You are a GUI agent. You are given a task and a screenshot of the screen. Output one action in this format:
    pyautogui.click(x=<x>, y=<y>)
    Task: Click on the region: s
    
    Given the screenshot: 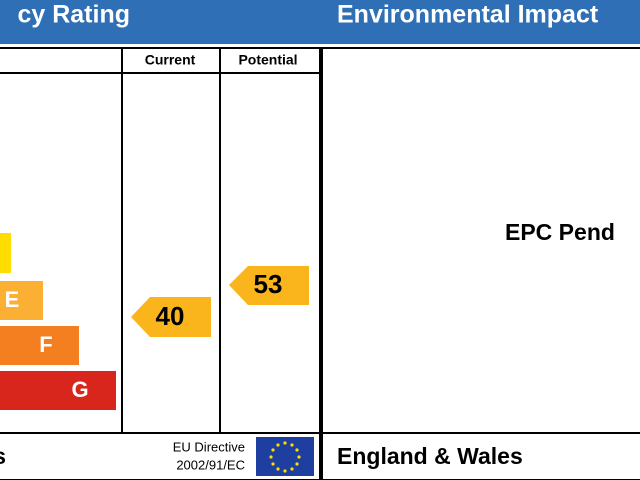 What is the action you would take?
    pyautogui.click(x=3, y=456)
    